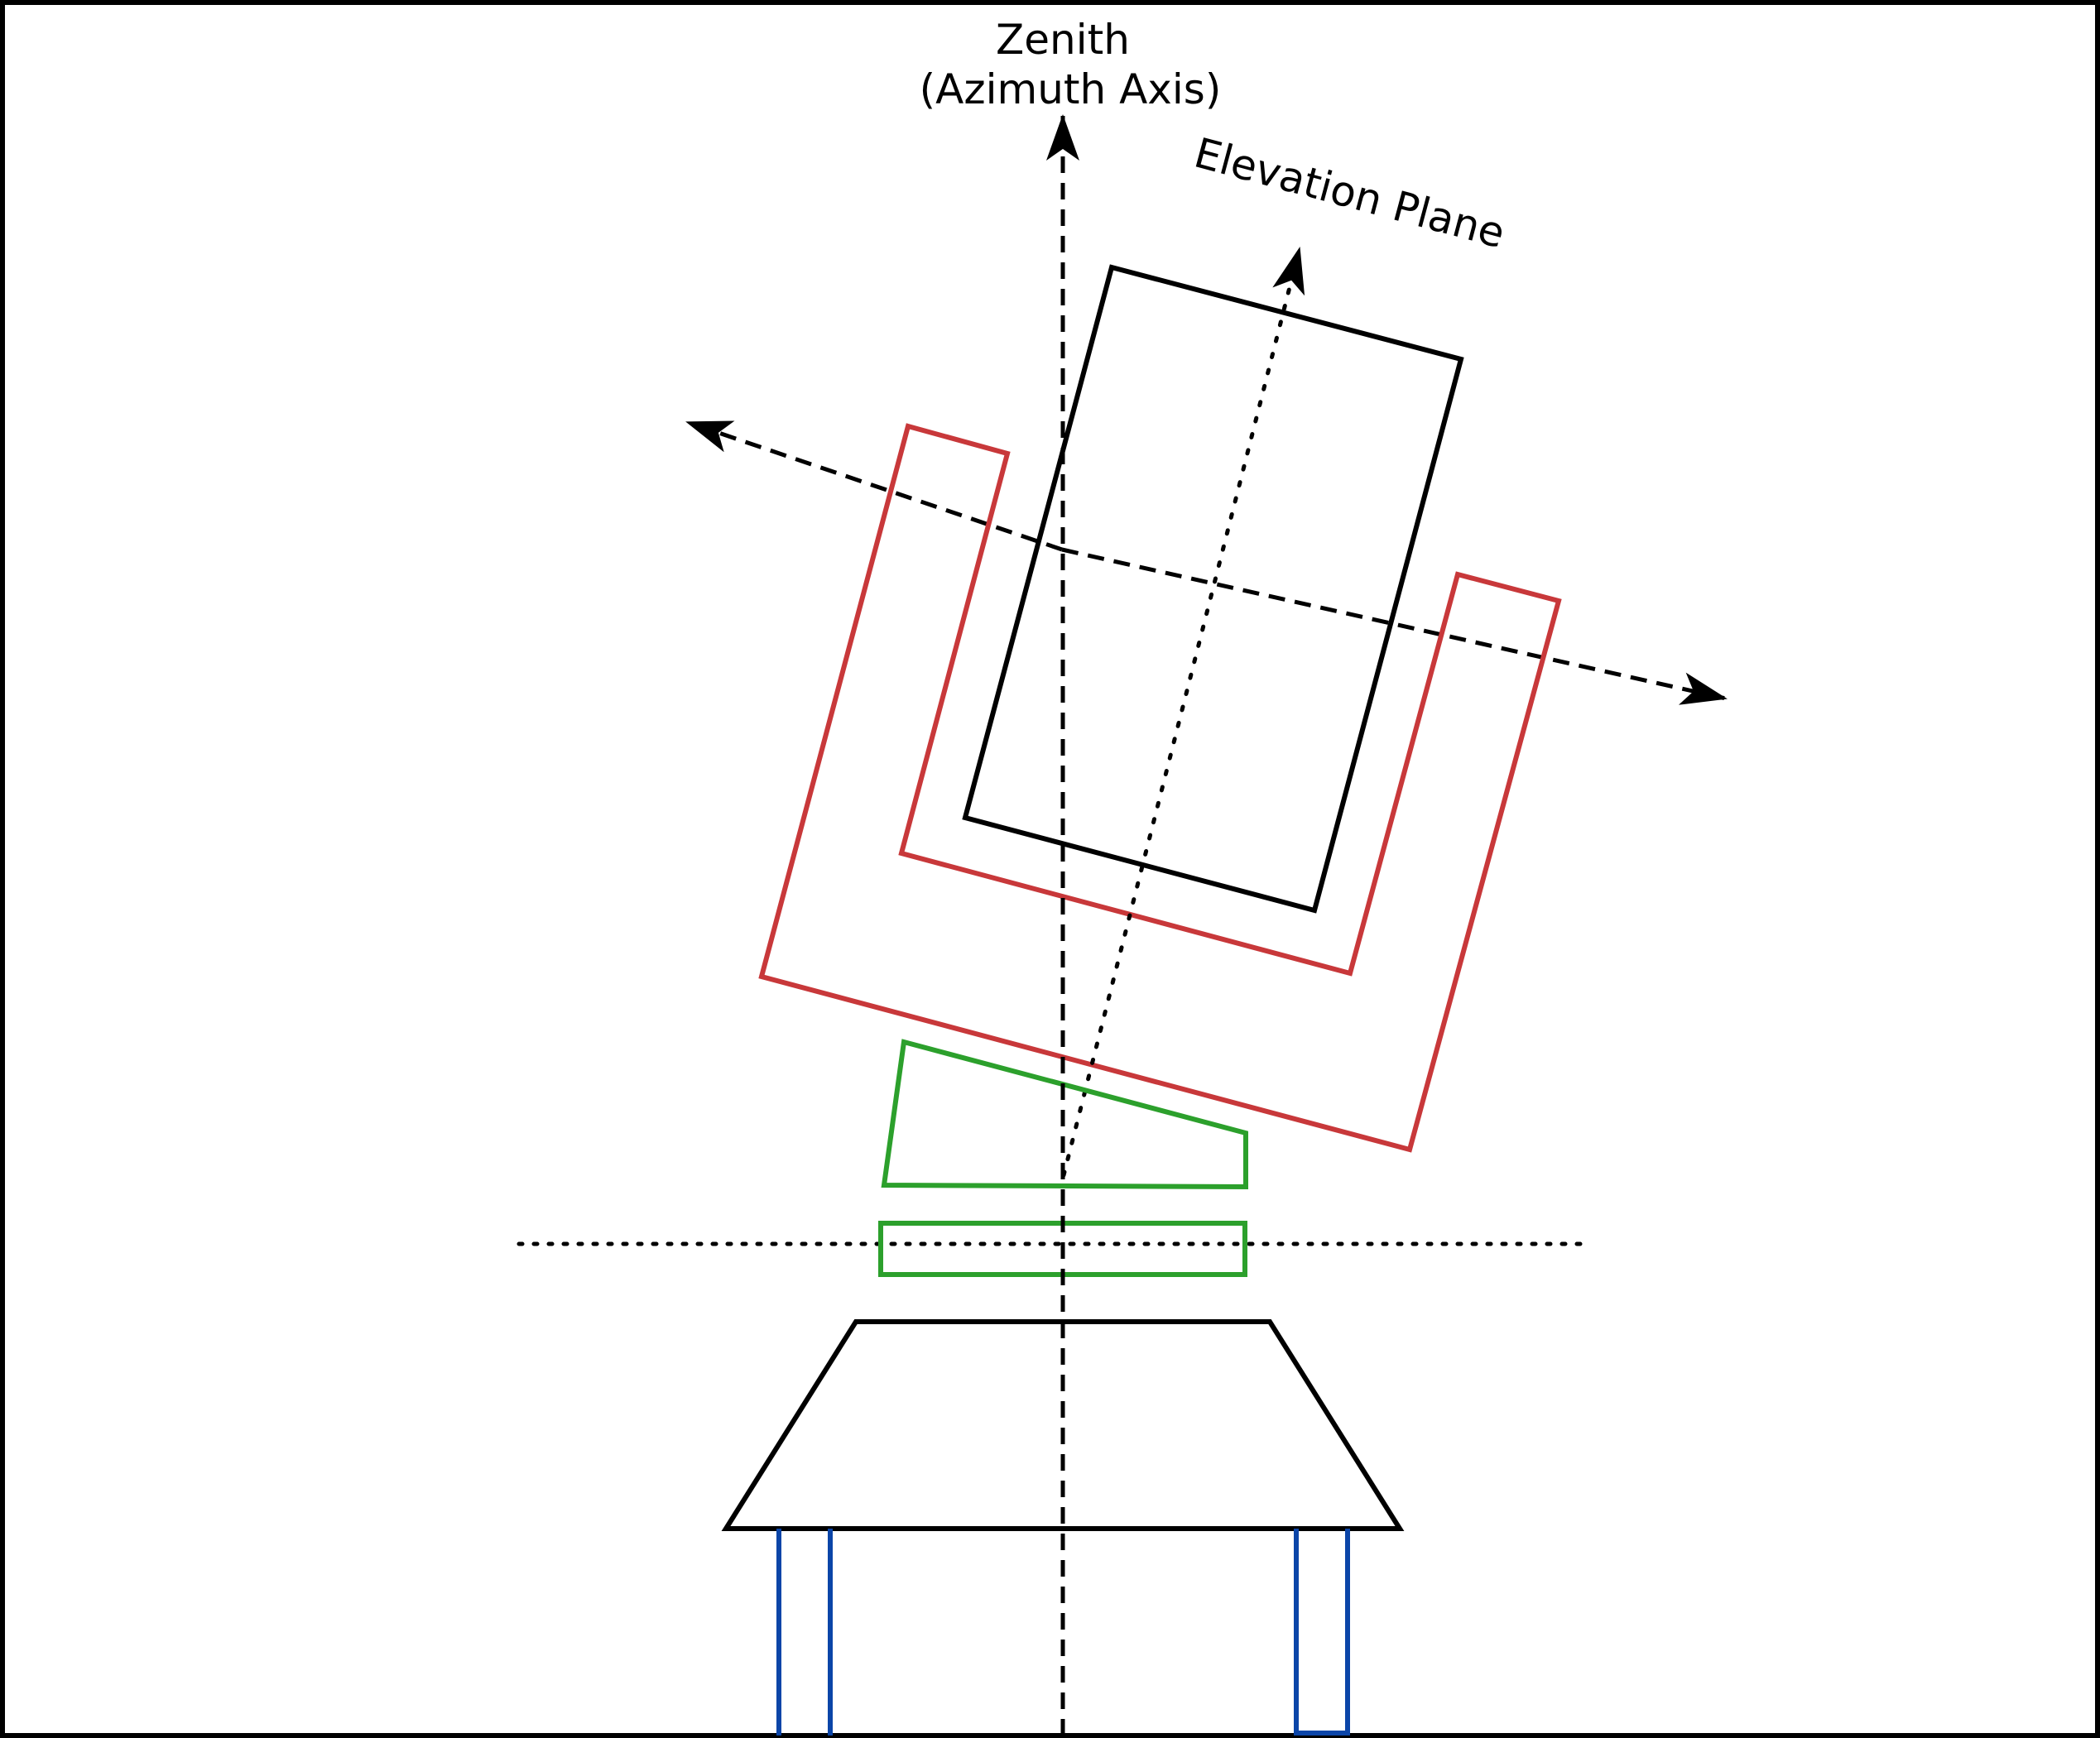 The image size is (2100, 1738). What do you see at coordinates (1394, 626) in the screenshot?
I see `elevation-axis-arrow` at bounding box center [1394, 626].